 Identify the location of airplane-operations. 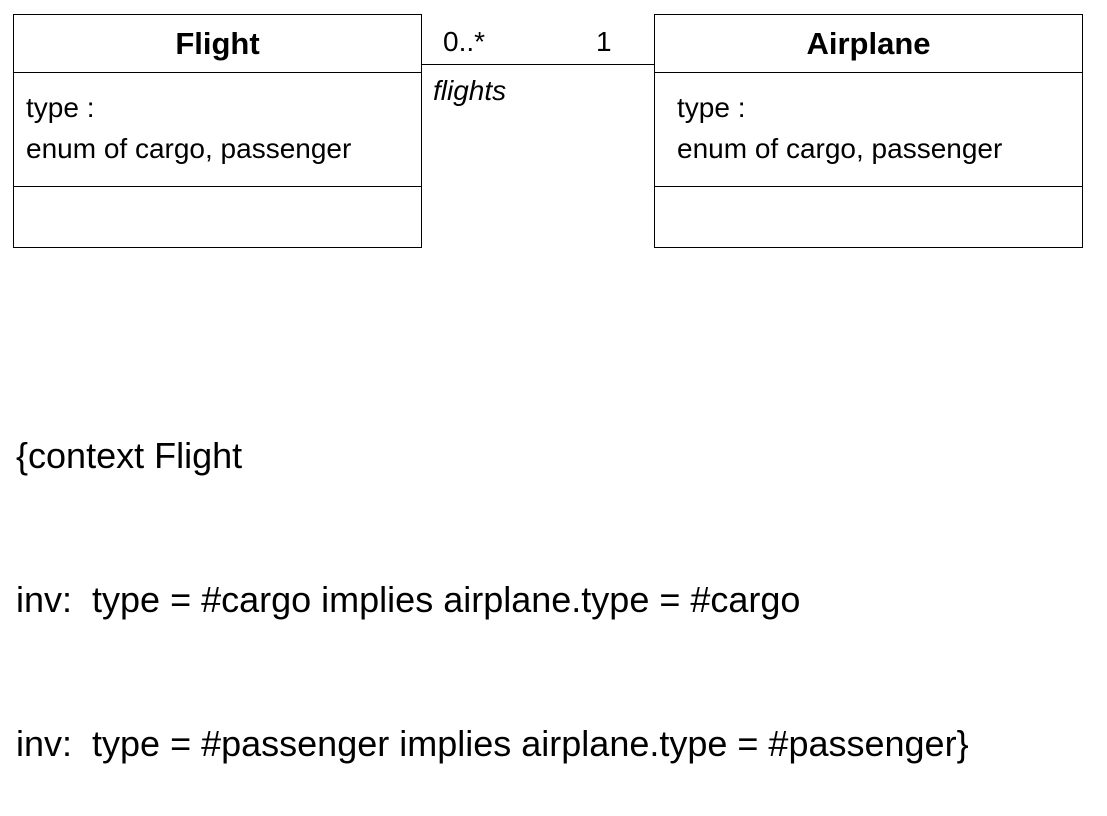
(868, 216).